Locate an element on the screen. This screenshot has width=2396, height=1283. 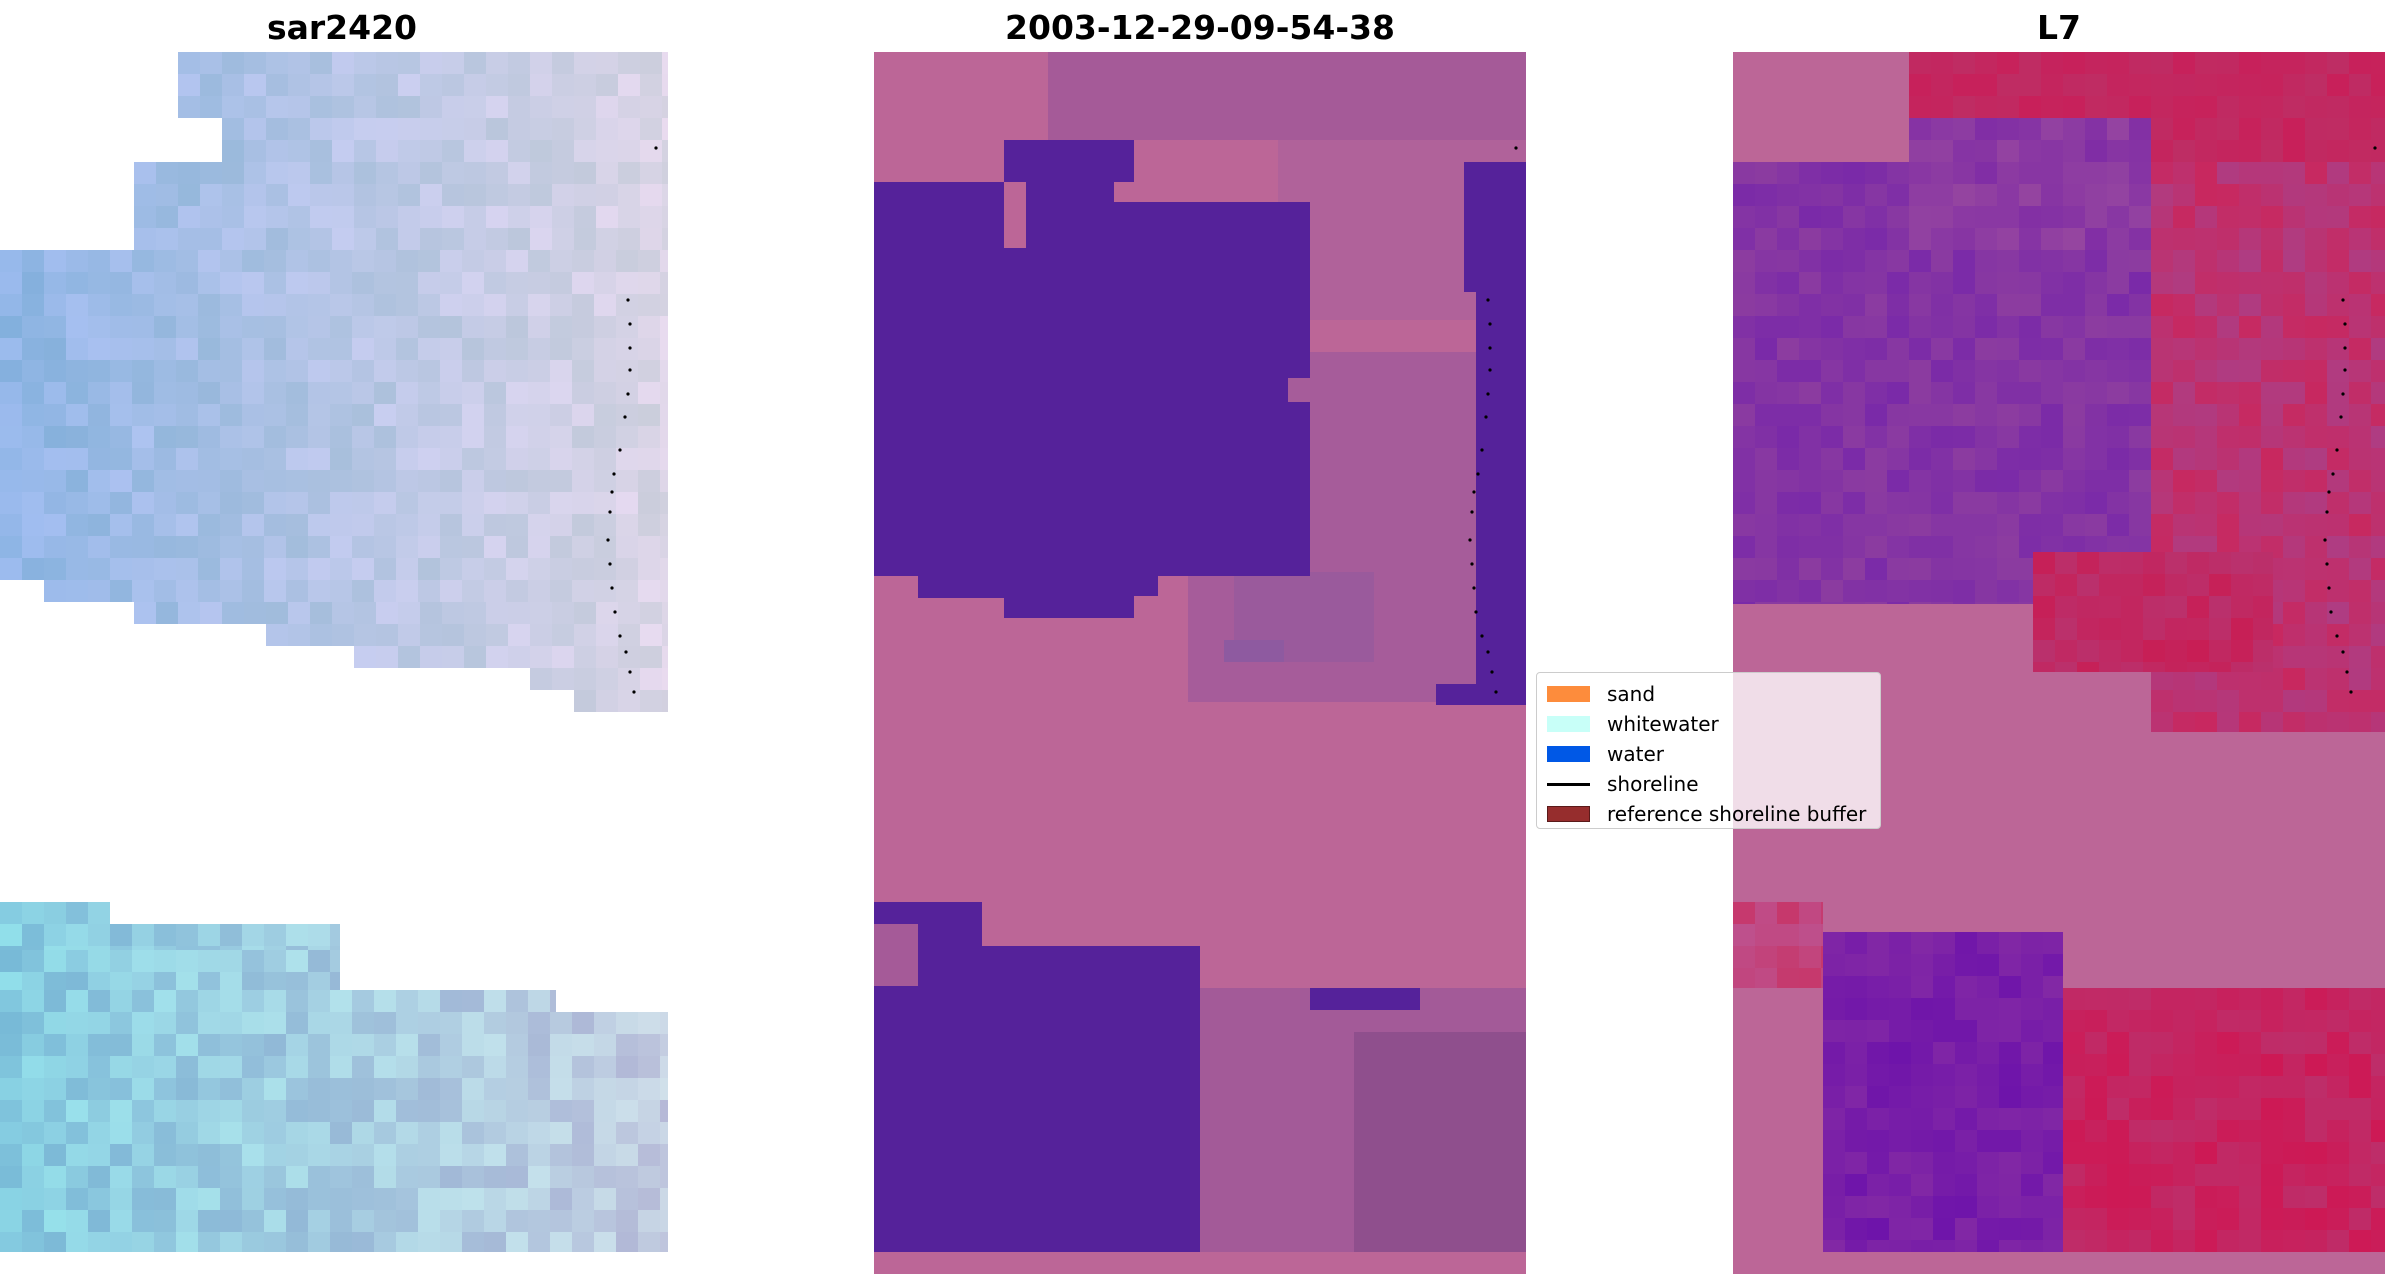
legend-label: water is located at coordinates (1635, 754).